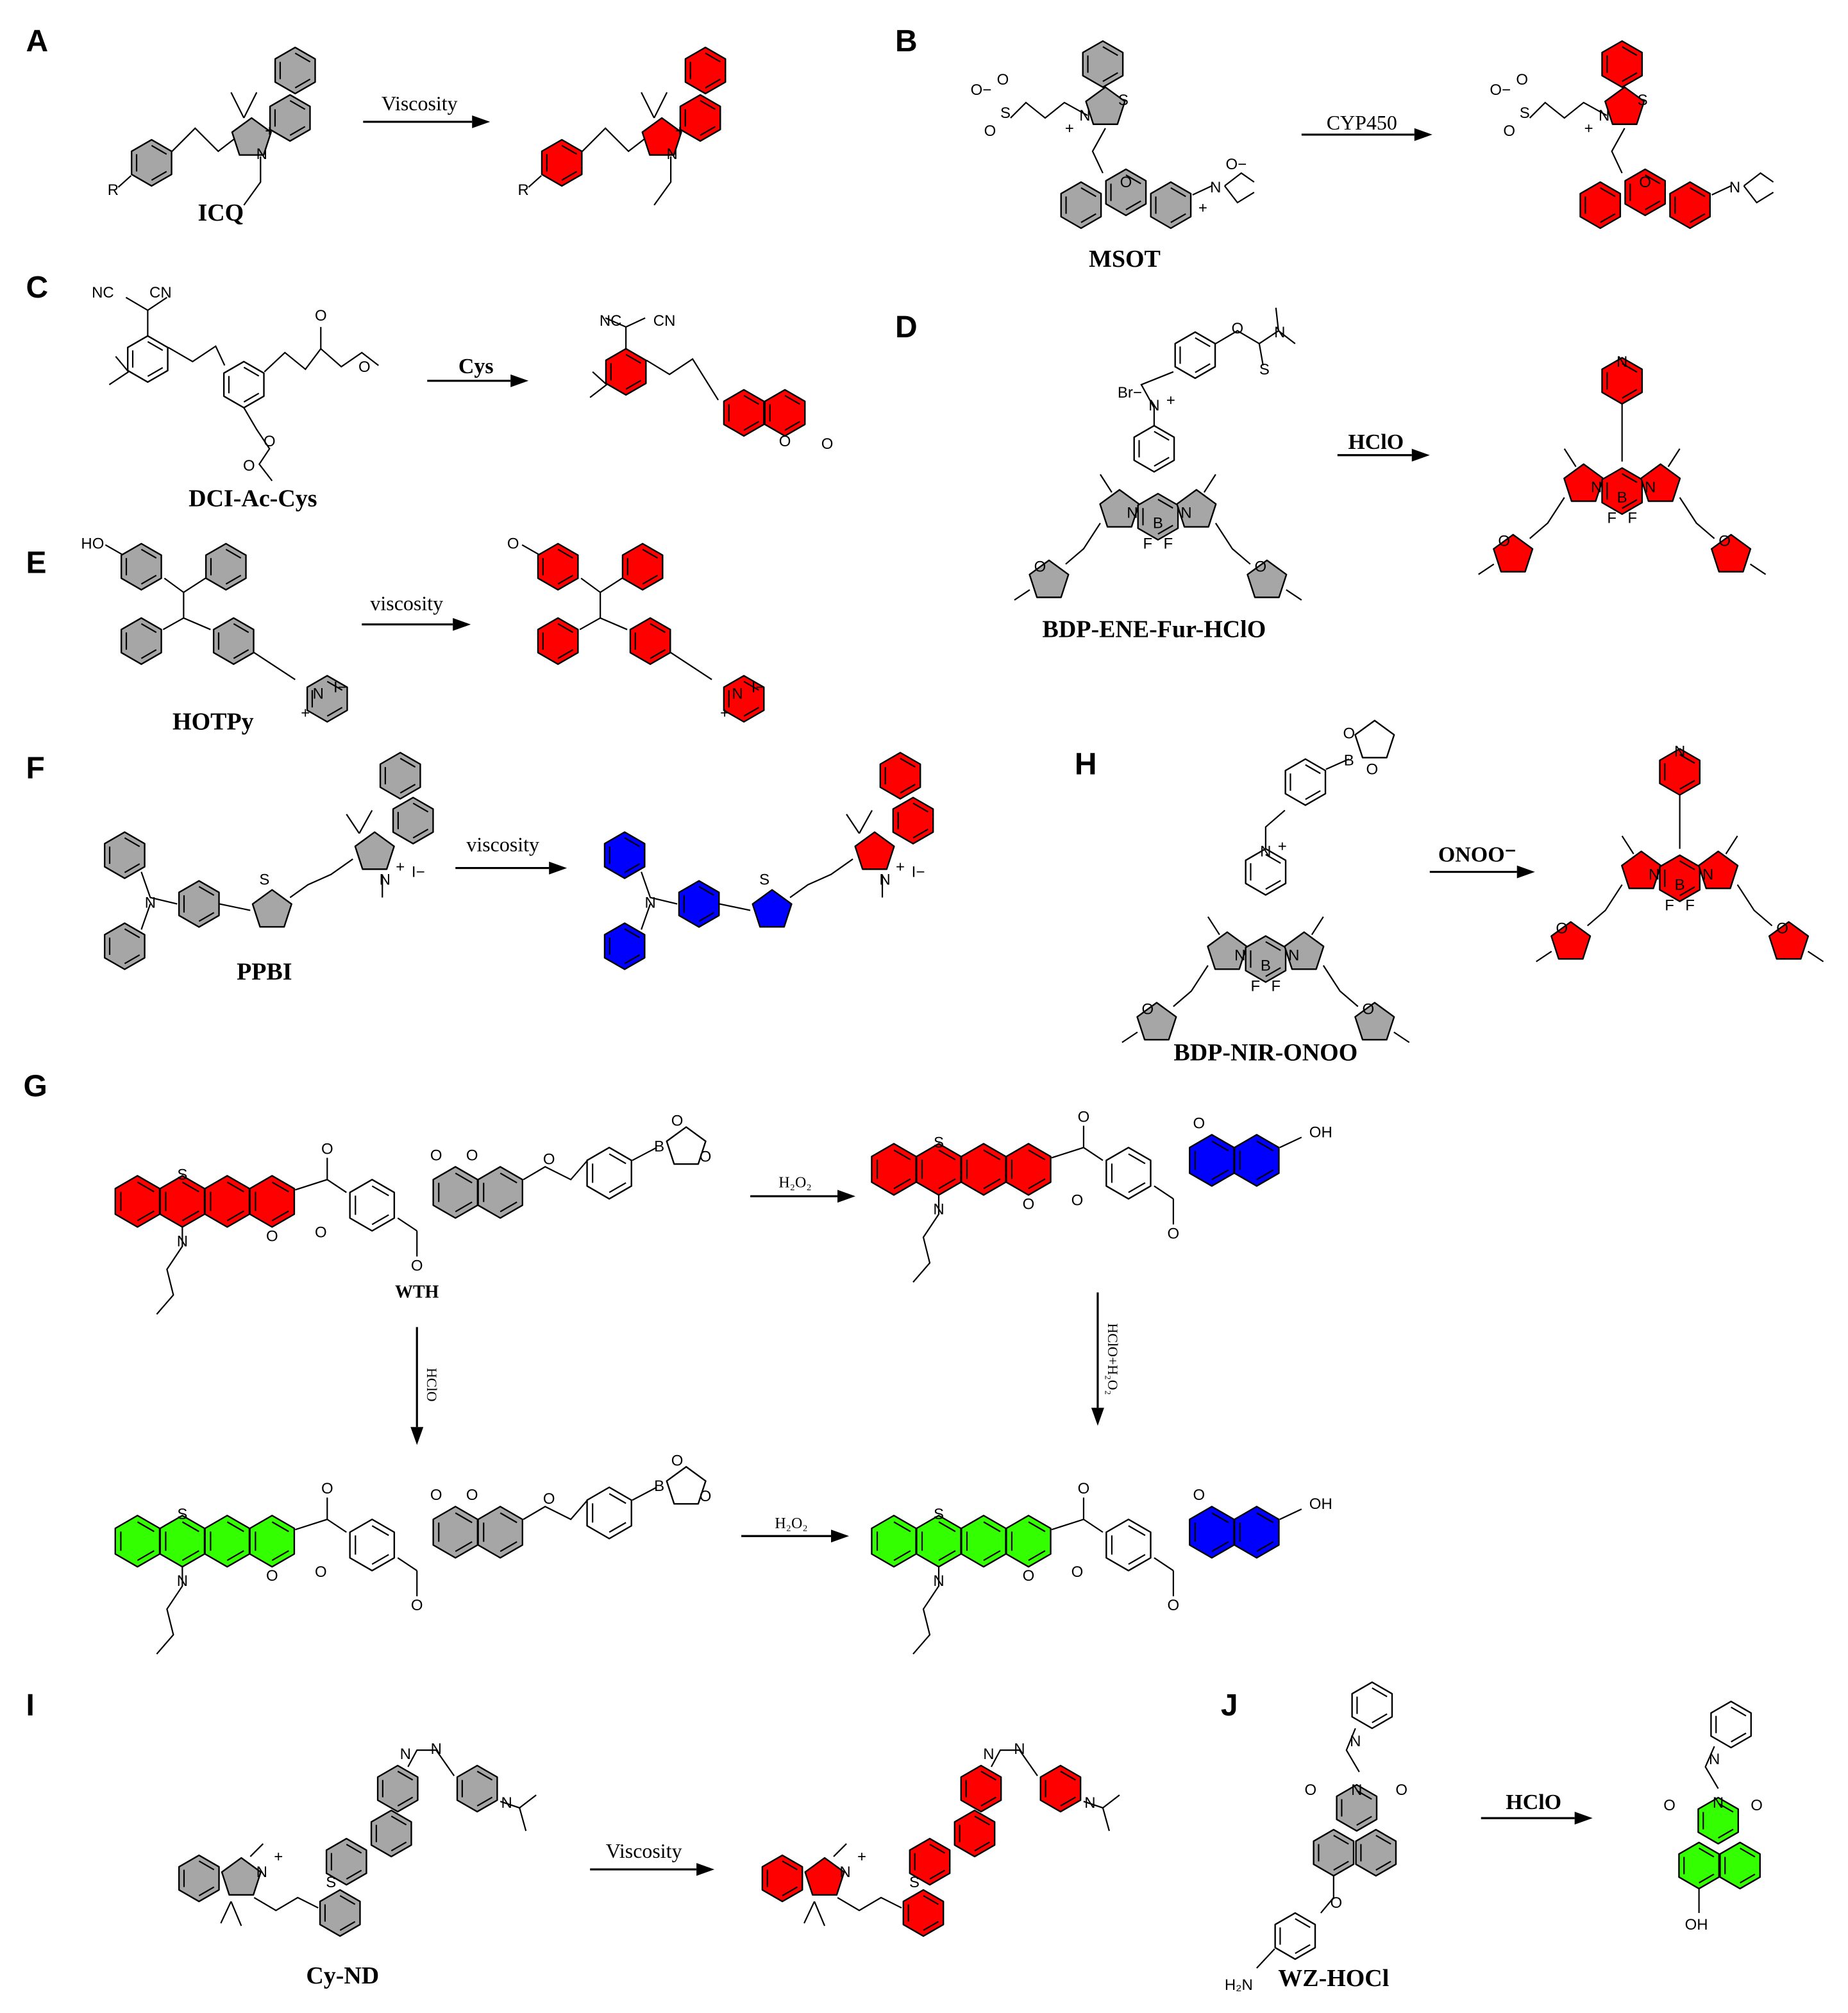 The image size is (1848, 2013). I want to click on molecule-wz-hocl: N N O O O H₂N, so click(1316, 1837).